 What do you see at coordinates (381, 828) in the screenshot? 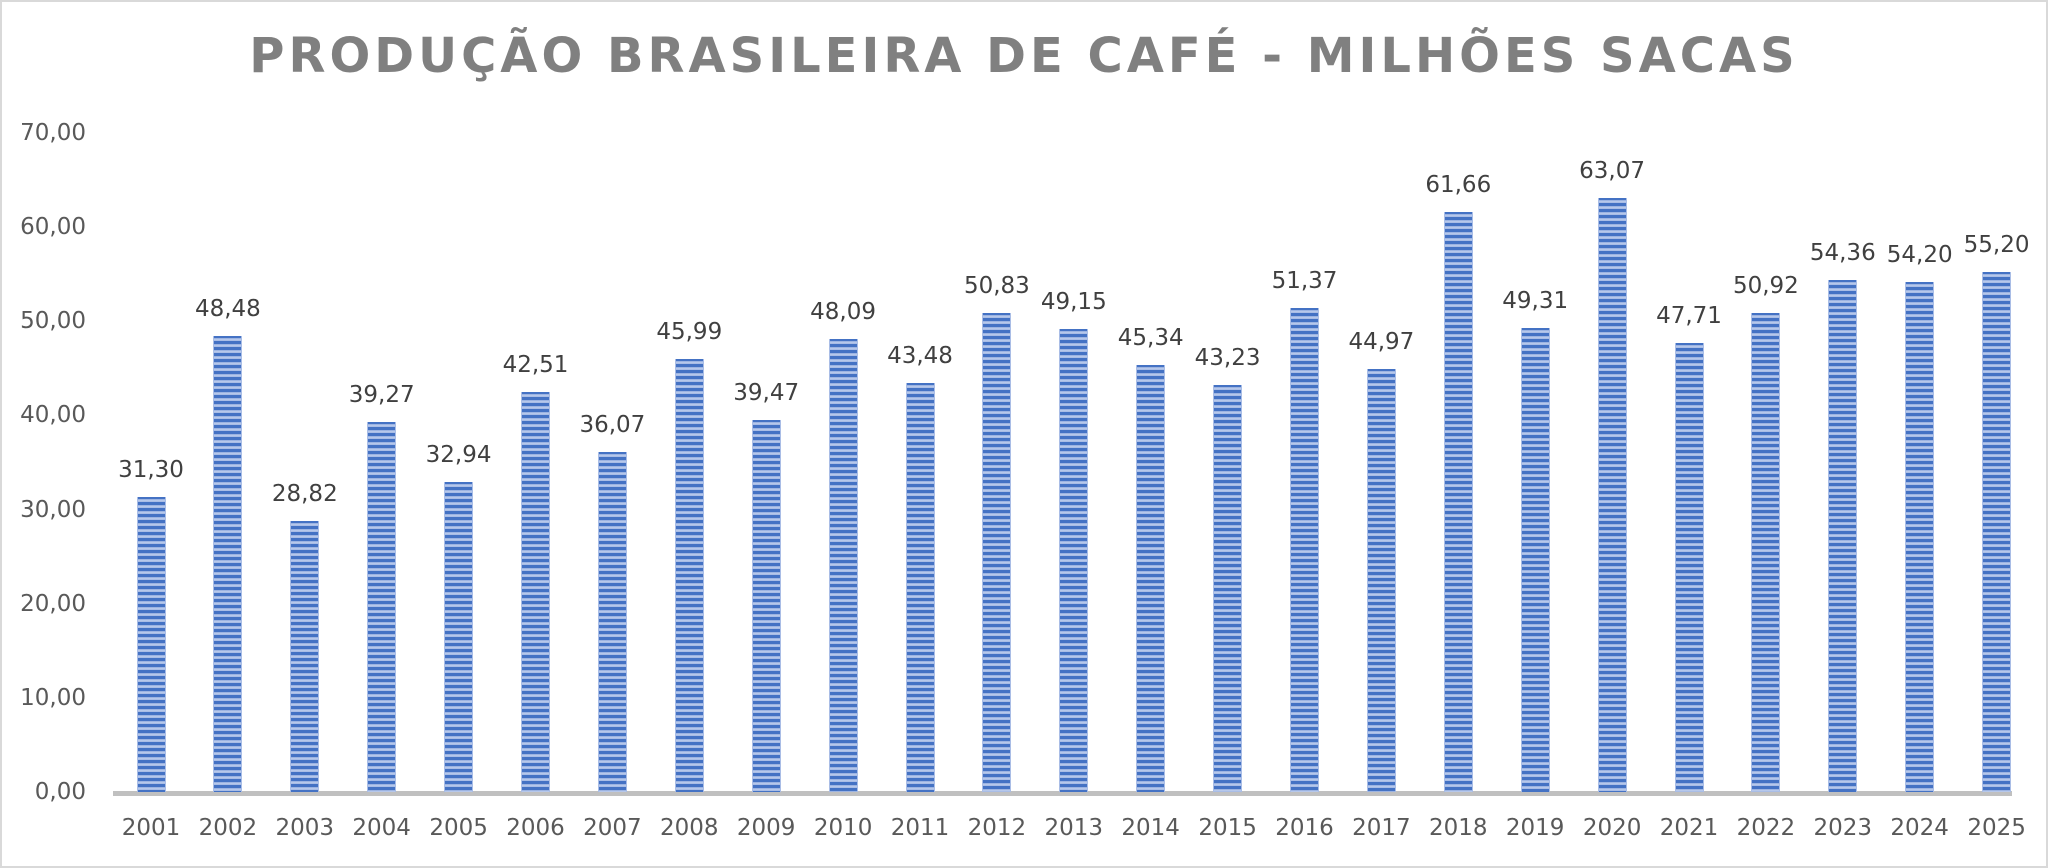
I see `x-tick-label: 2004` at bounding box center [381, 828].